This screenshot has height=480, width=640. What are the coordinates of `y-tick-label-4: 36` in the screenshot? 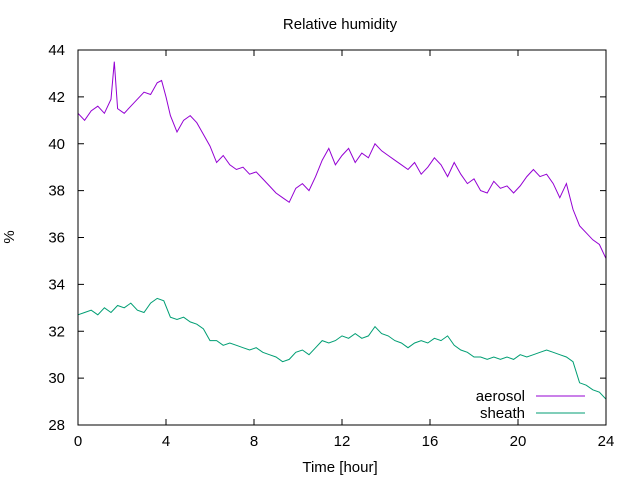 It's located at (56, 238).